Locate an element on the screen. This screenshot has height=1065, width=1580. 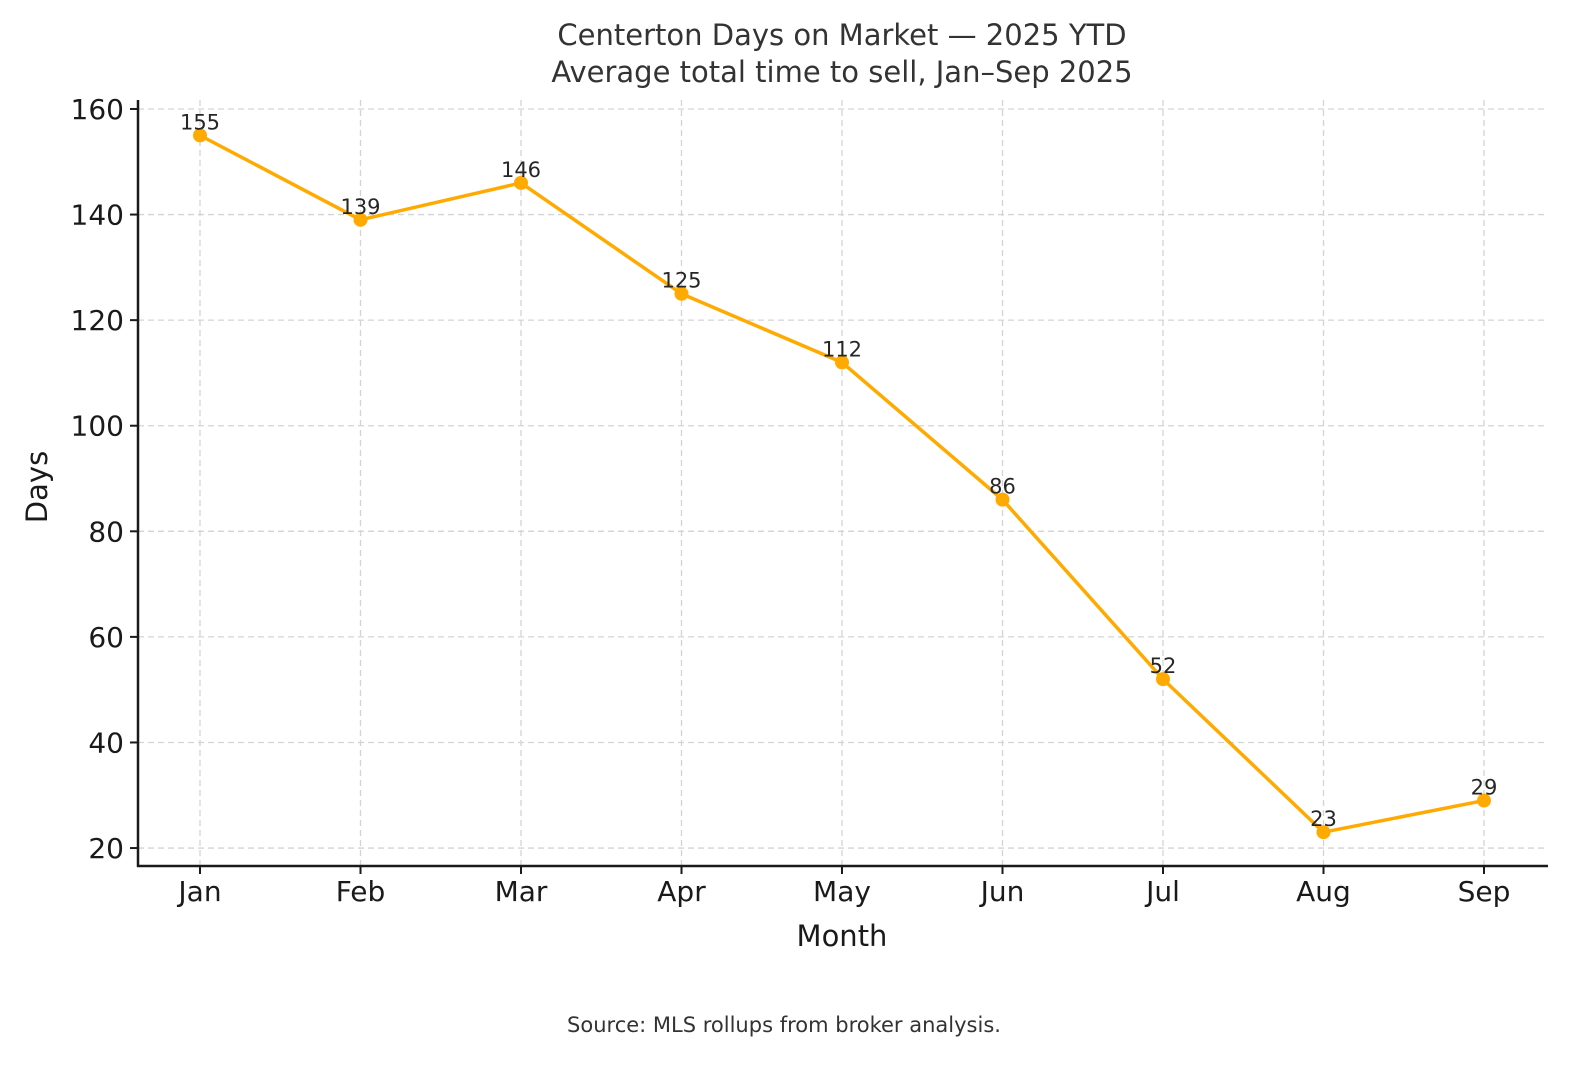
y-axis-label: Days is located at coordinates (37, 487).